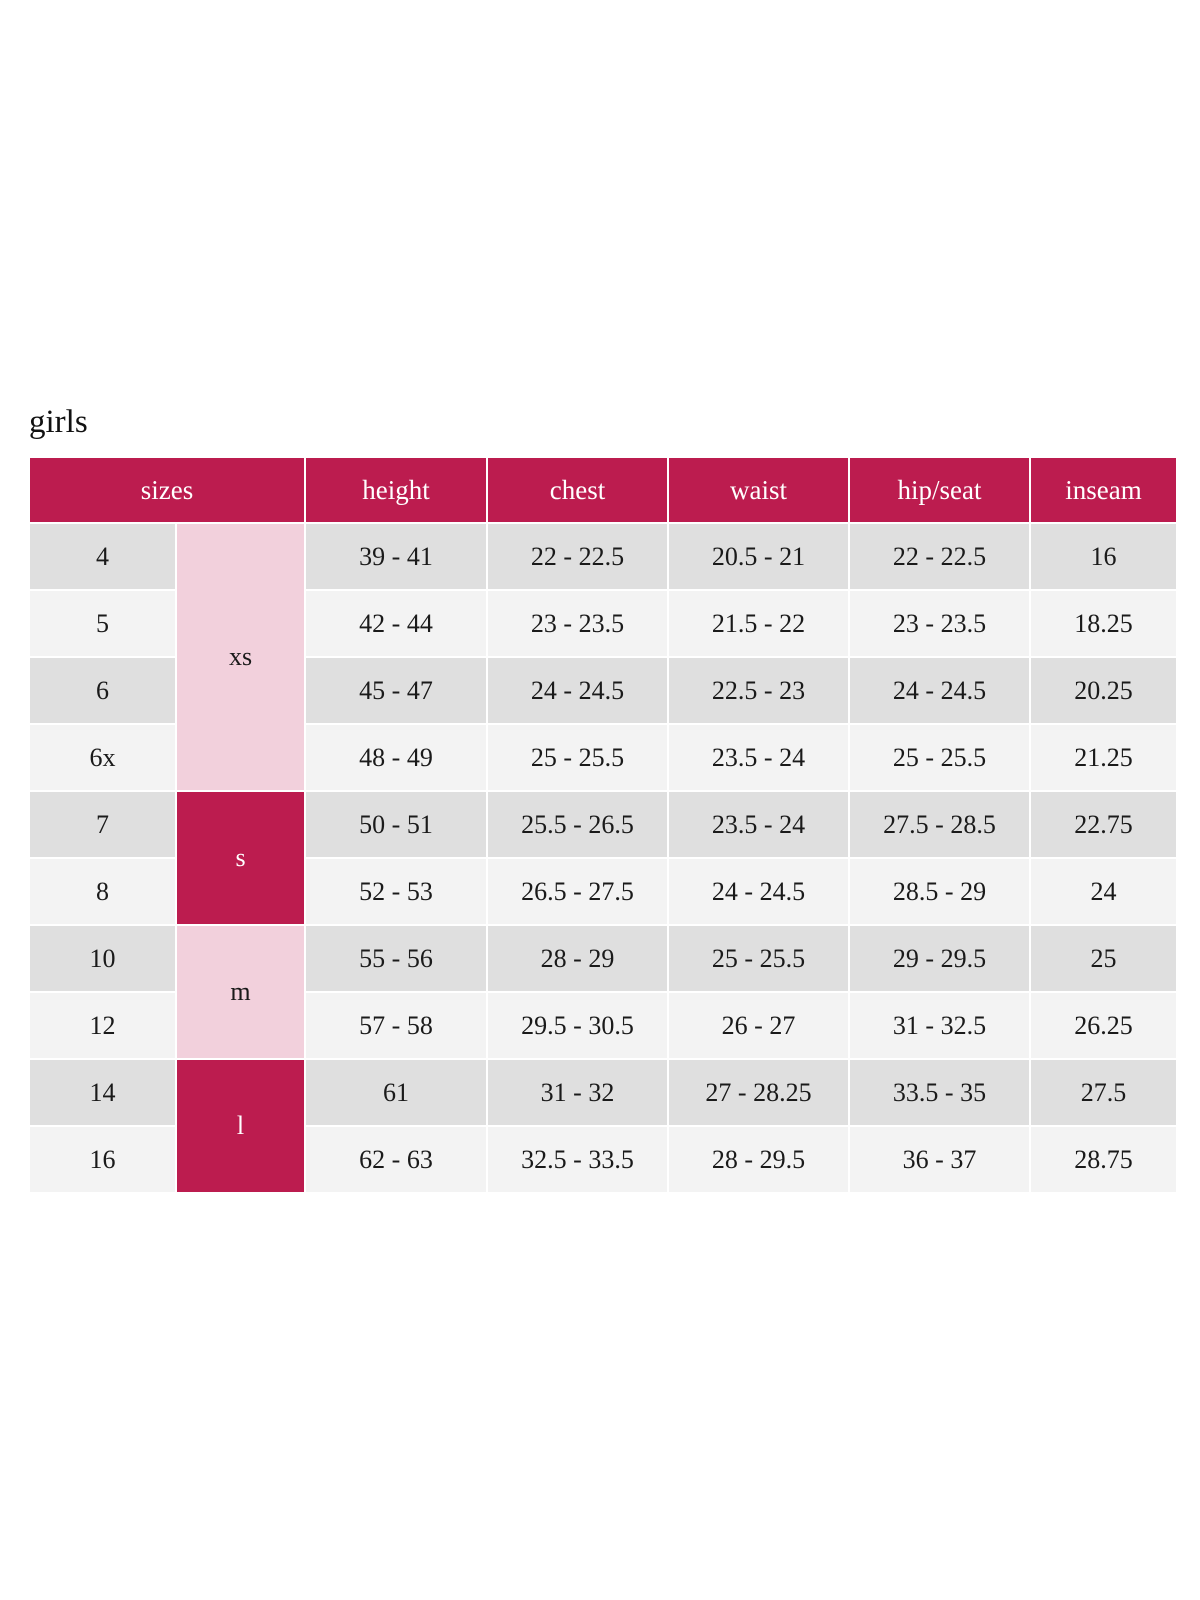  I want to click on table-cell: 50 - 51, so click(396, 824).